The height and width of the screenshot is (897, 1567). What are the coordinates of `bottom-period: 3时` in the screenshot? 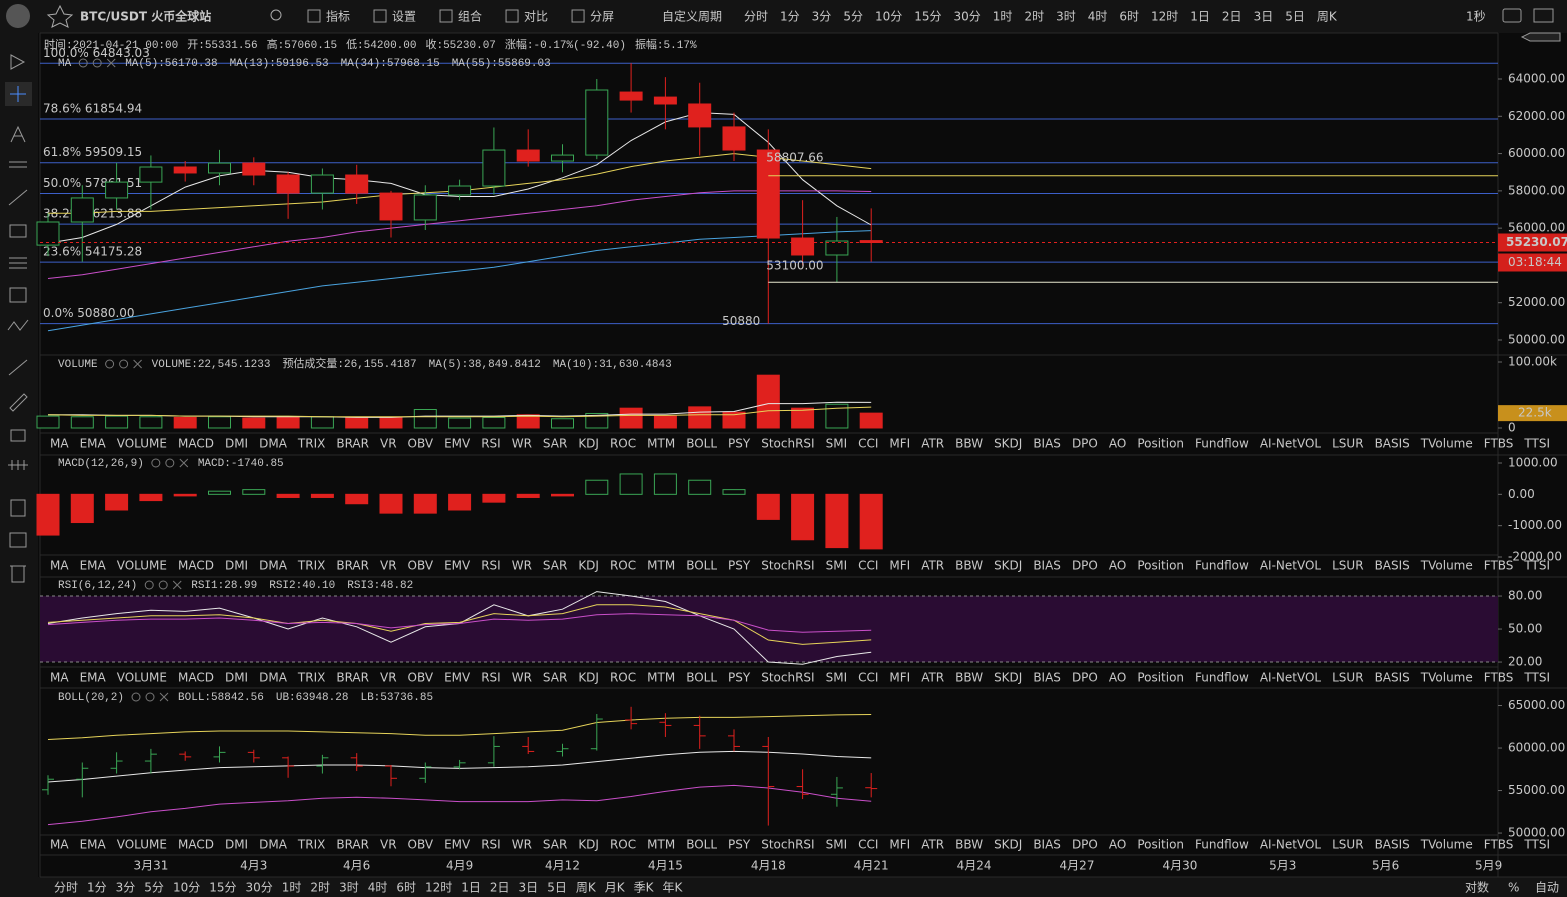 It's located at (349, 888).